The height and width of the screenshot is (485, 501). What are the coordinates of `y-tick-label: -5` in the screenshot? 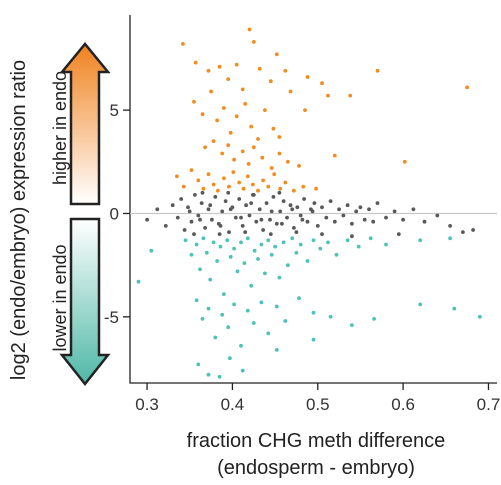 It's located at (111, 317).